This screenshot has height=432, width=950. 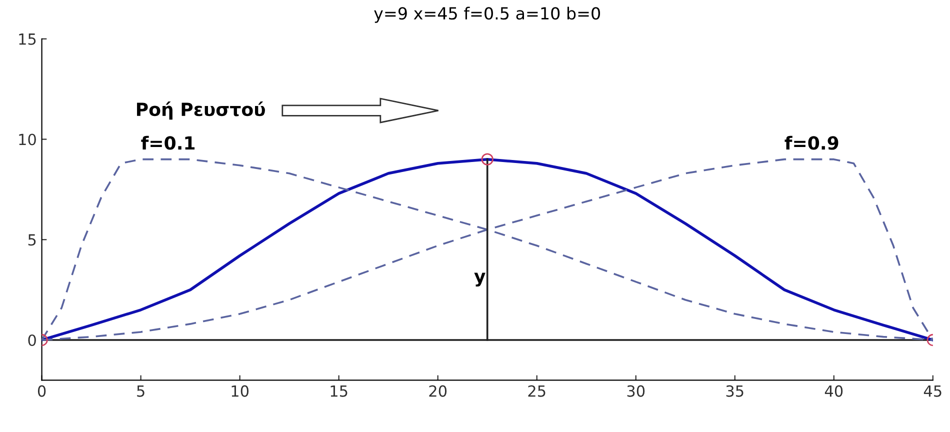 What do you see at coordinates (833, 391) in the screenshot?
I see `x-tick-label: 40` at bounding box center [833, 391].